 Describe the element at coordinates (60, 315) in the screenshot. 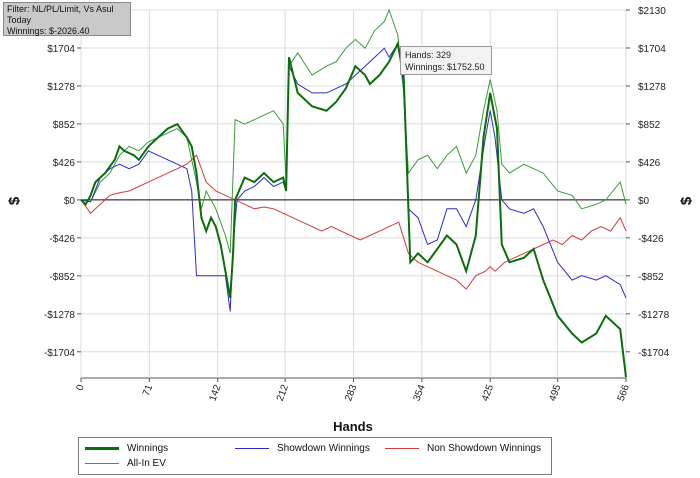

I see `y-tick-label-left: -$1278` at that location.